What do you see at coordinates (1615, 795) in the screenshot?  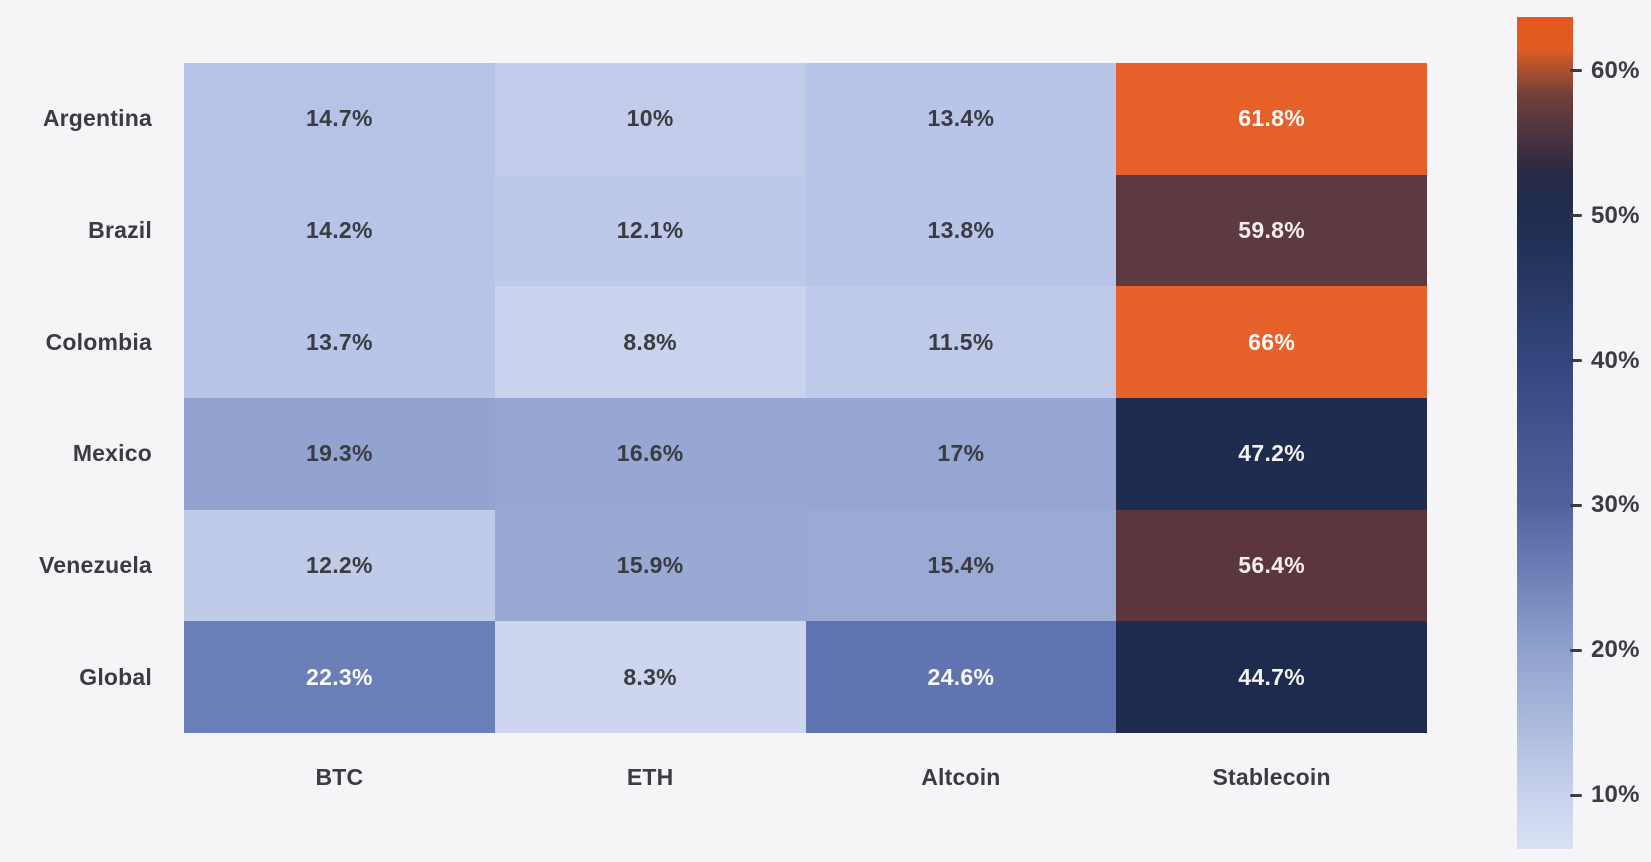 I see `colorbar-tick-label: 10%` at bounding box center [1615, 795].